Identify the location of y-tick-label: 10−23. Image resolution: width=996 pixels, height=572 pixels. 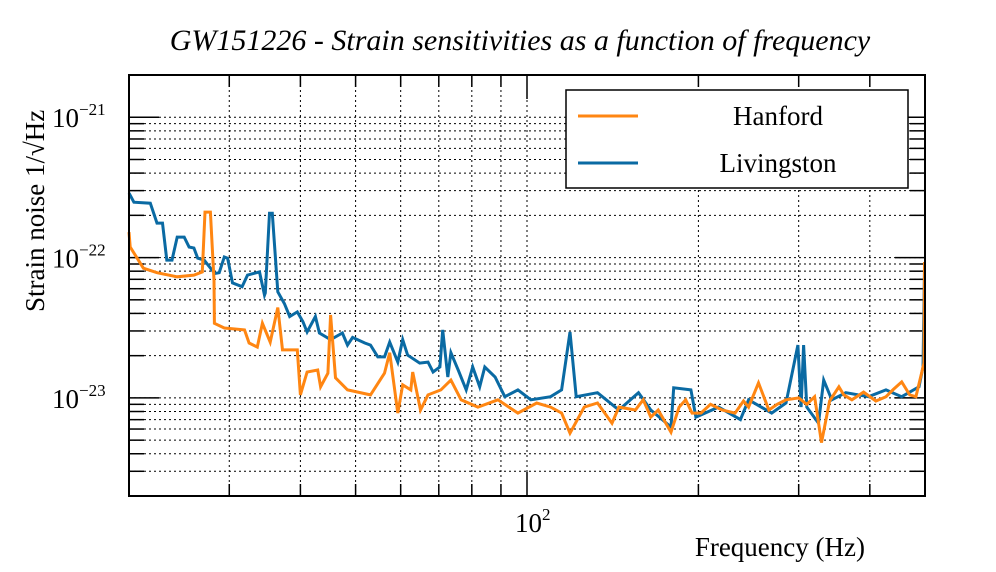
(79, 397).